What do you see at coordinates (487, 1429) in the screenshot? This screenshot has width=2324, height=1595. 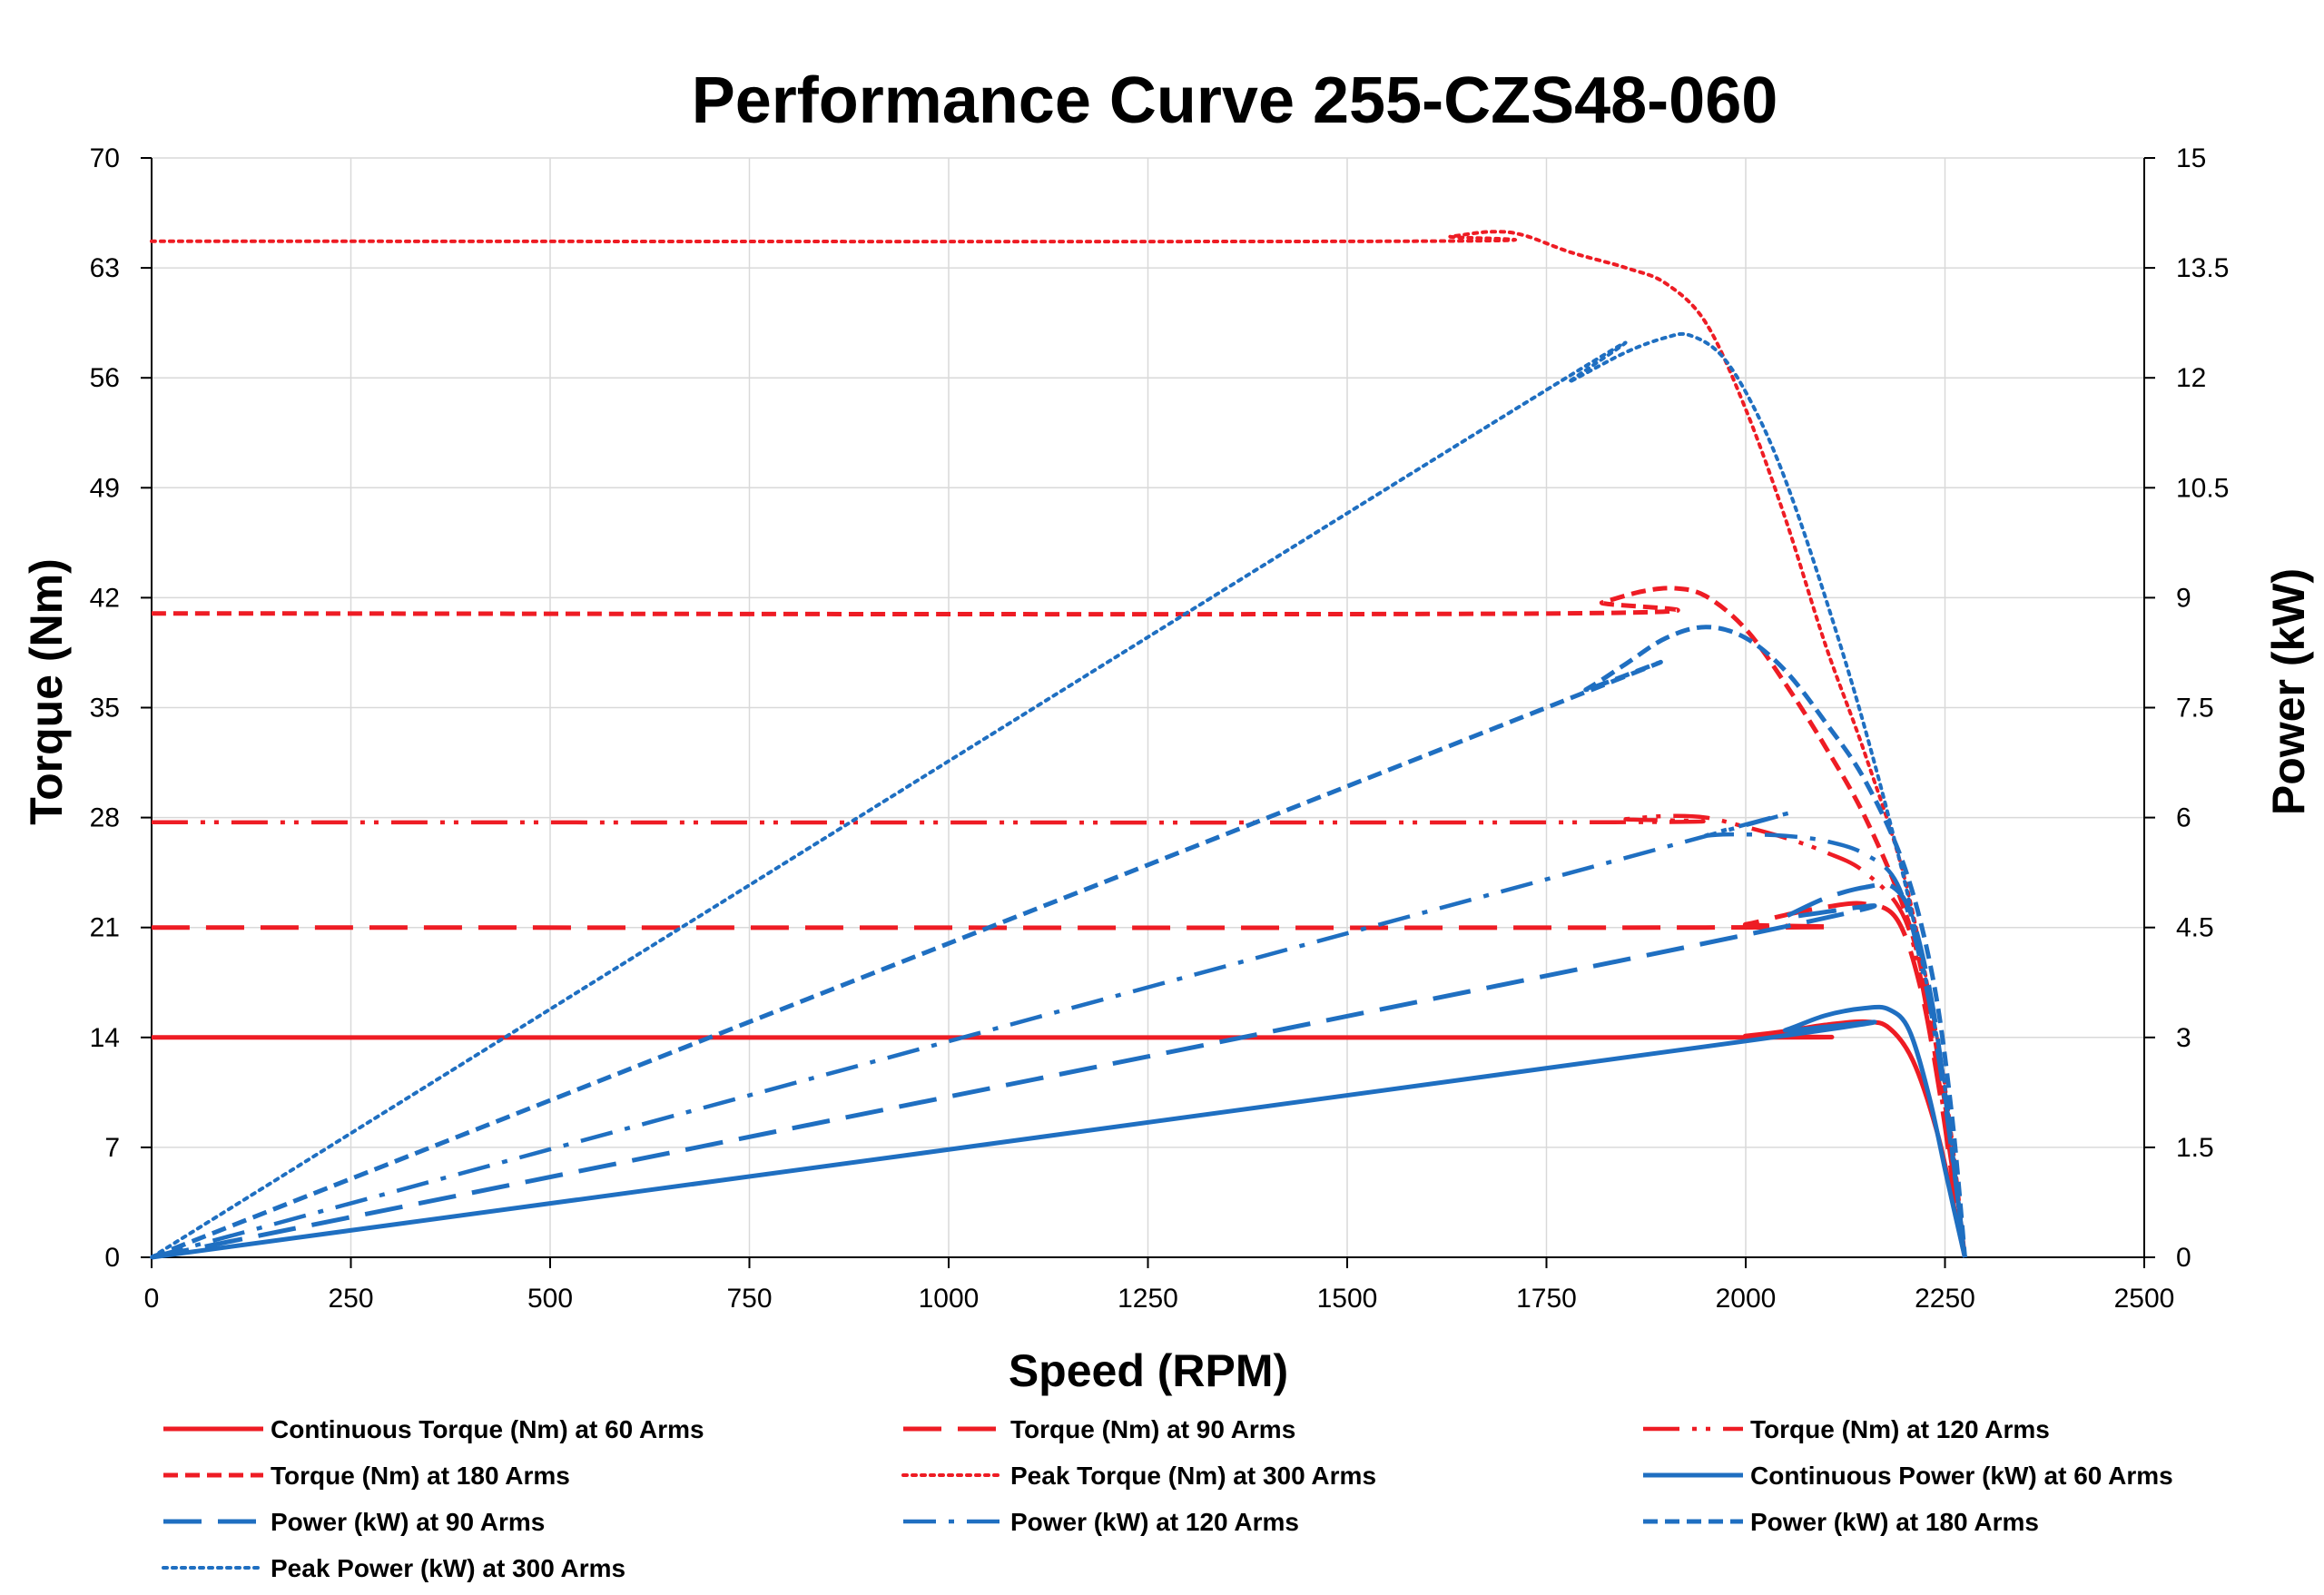 I see `legend-label: Continuous Torque (Nm) at 60 Arms` at bounding box center [487, 1429].